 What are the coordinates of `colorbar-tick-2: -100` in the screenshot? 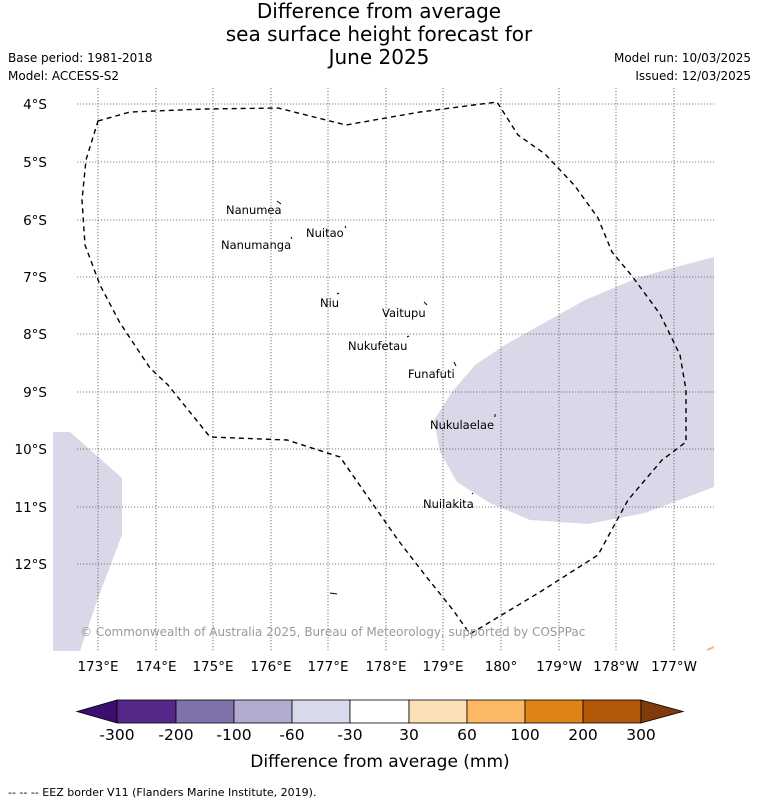 It's located at (233, 735).